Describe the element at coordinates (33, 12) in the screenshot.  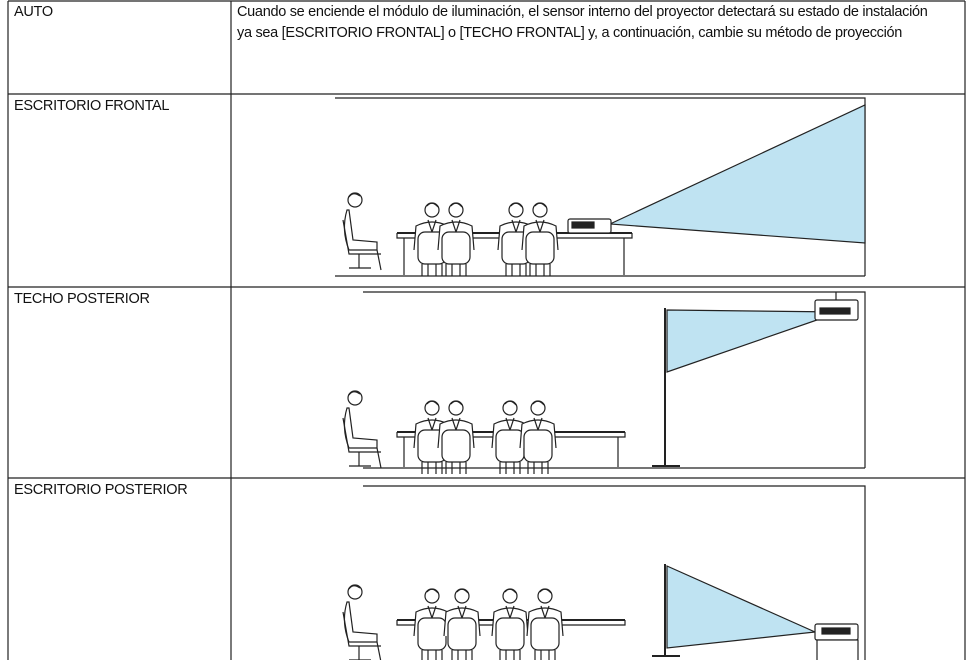
I see `row-label: AUTO` at that location.